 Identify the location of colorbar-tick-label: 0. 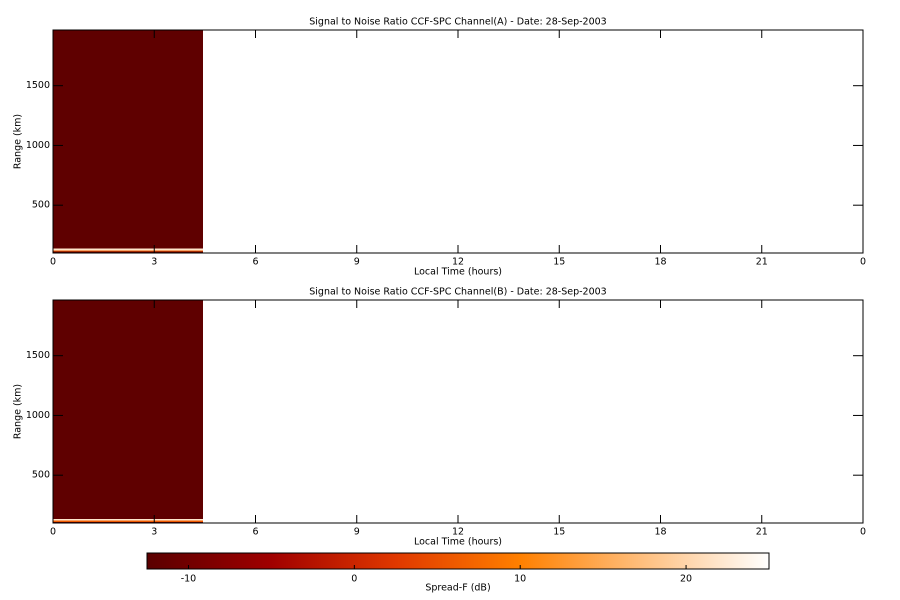
(354, 579).